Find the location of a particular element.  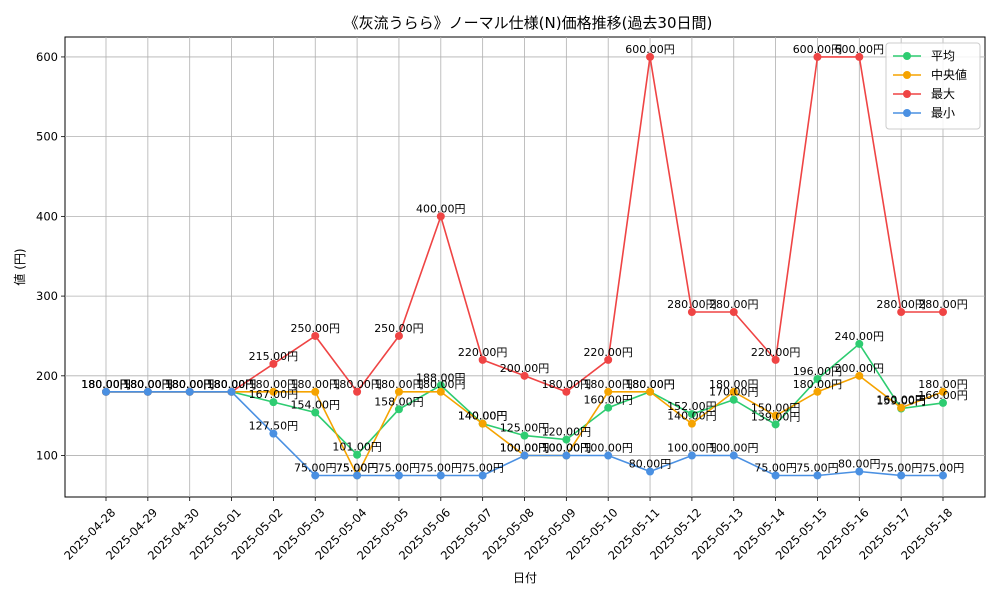

y-tick-label: 200 is located at coordinates (47, 376).